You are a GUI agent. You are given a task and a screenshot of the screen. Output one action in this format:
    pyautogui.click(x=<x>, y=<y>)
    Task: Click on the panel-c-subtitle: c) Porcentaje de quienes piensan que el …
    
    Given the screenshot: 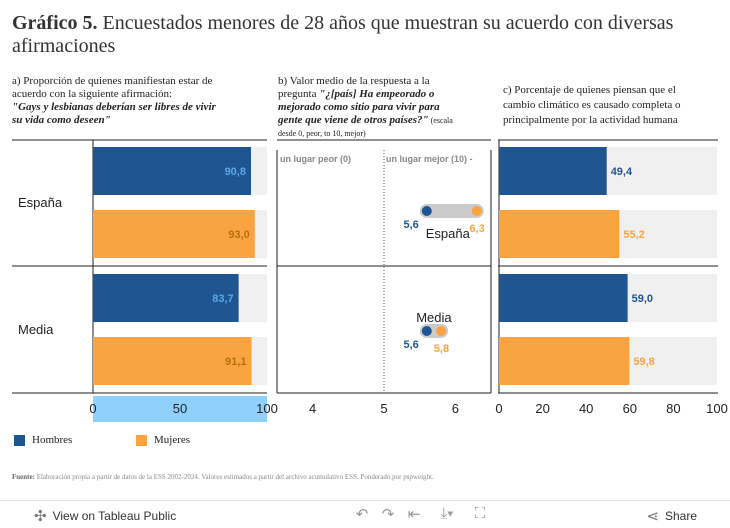 What is the action you would take?
    pyautogui.click(x=610, y=105)
    